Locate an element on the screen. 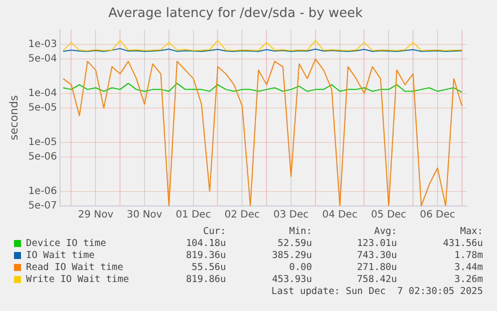 This screenshot has width=497, height=311. text: 3.44m is located at coordinates (468, 267).